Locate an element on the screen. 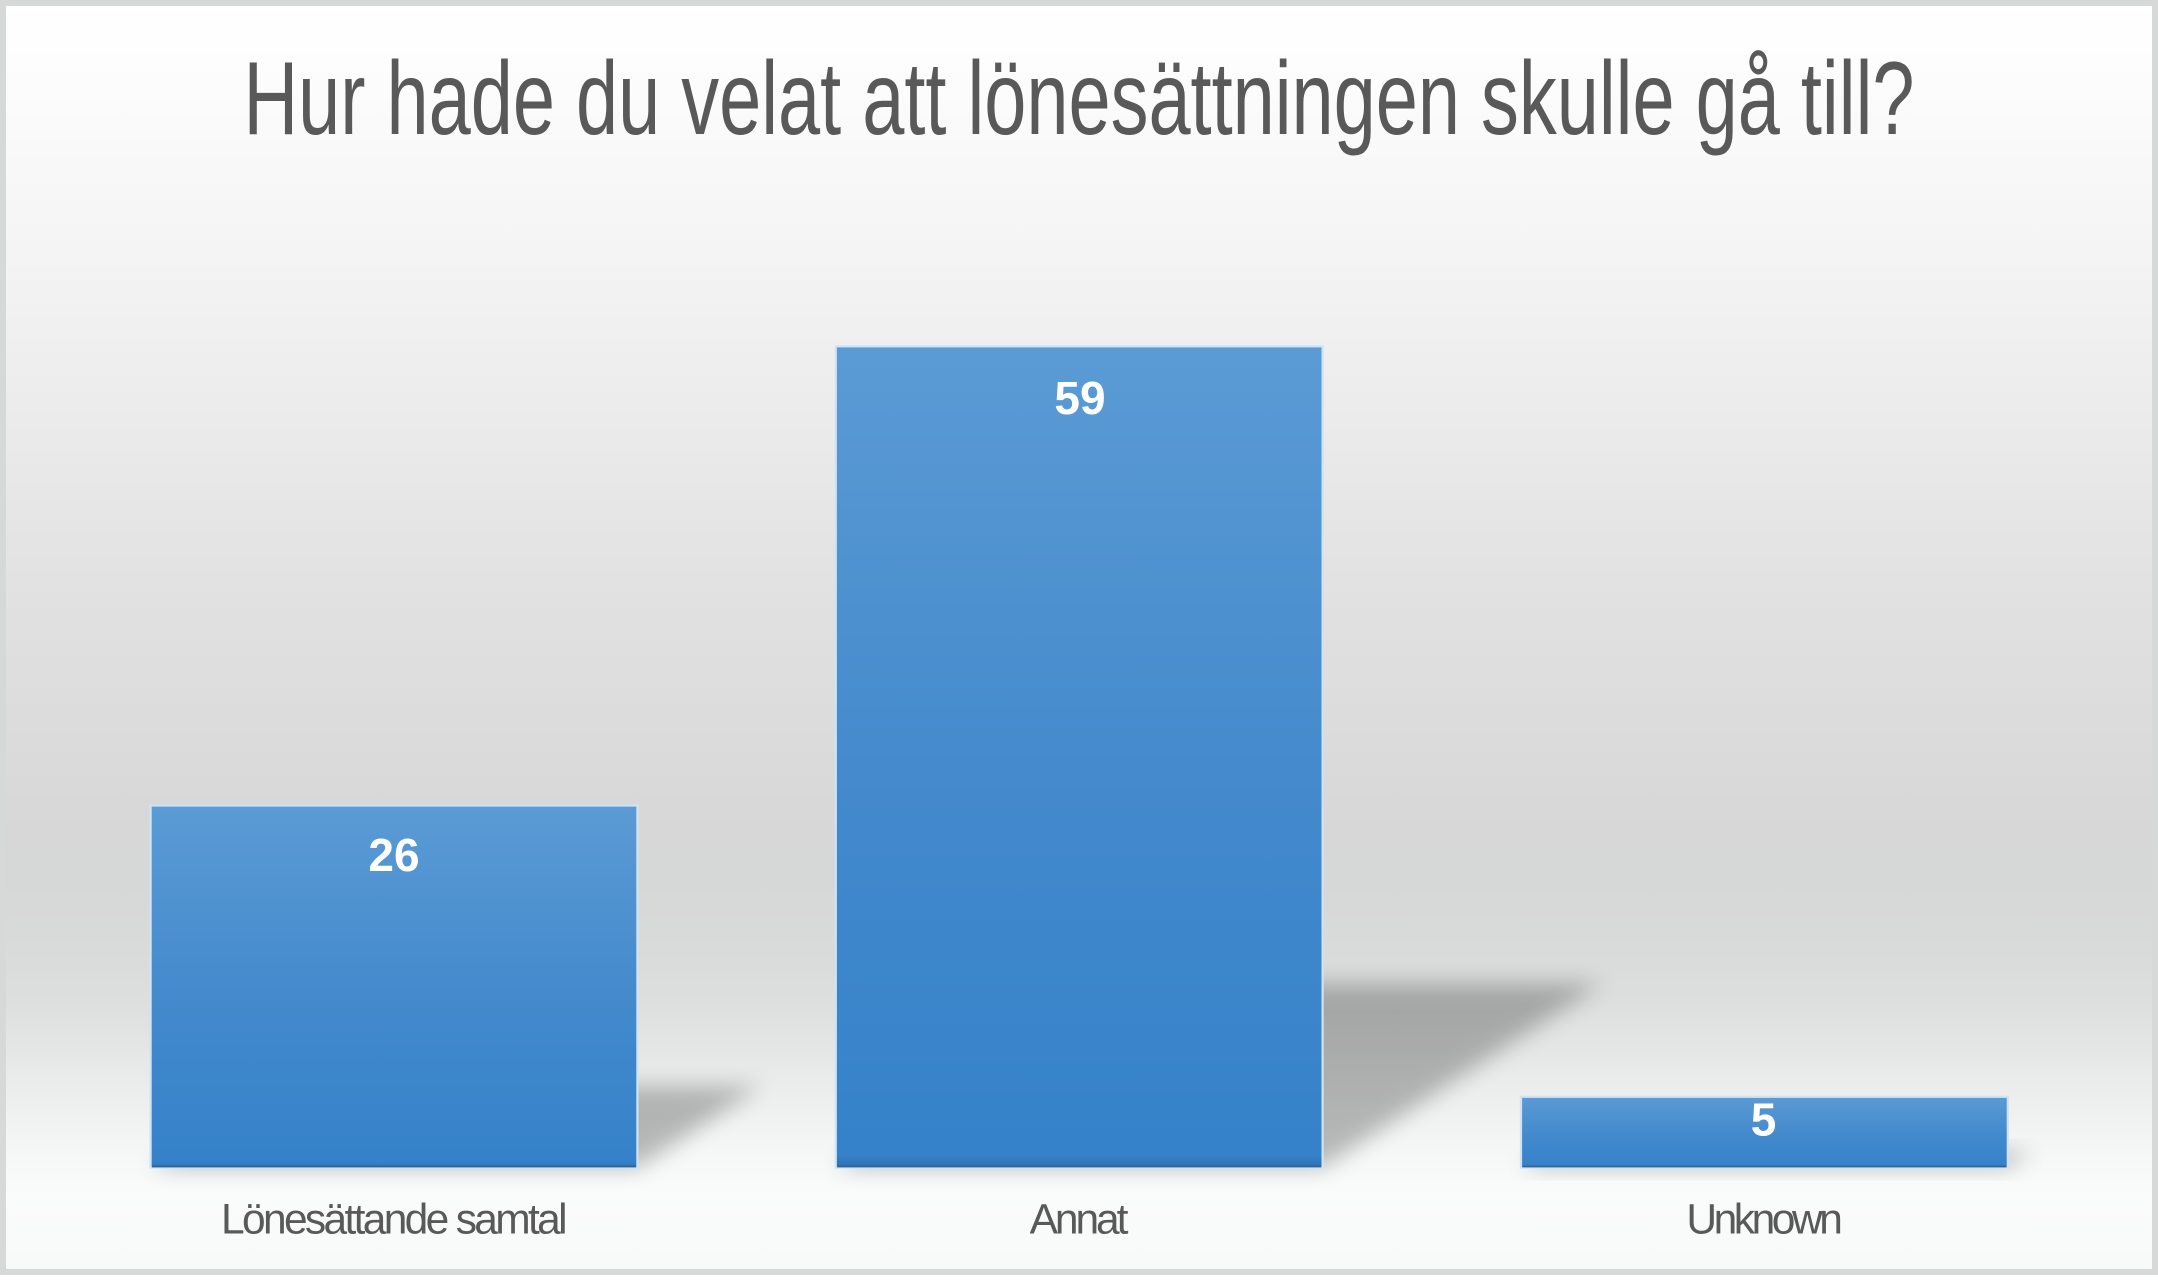 The image size is (2158, 1280). svg-text: Annat is located at coordinates (1079, 1219).